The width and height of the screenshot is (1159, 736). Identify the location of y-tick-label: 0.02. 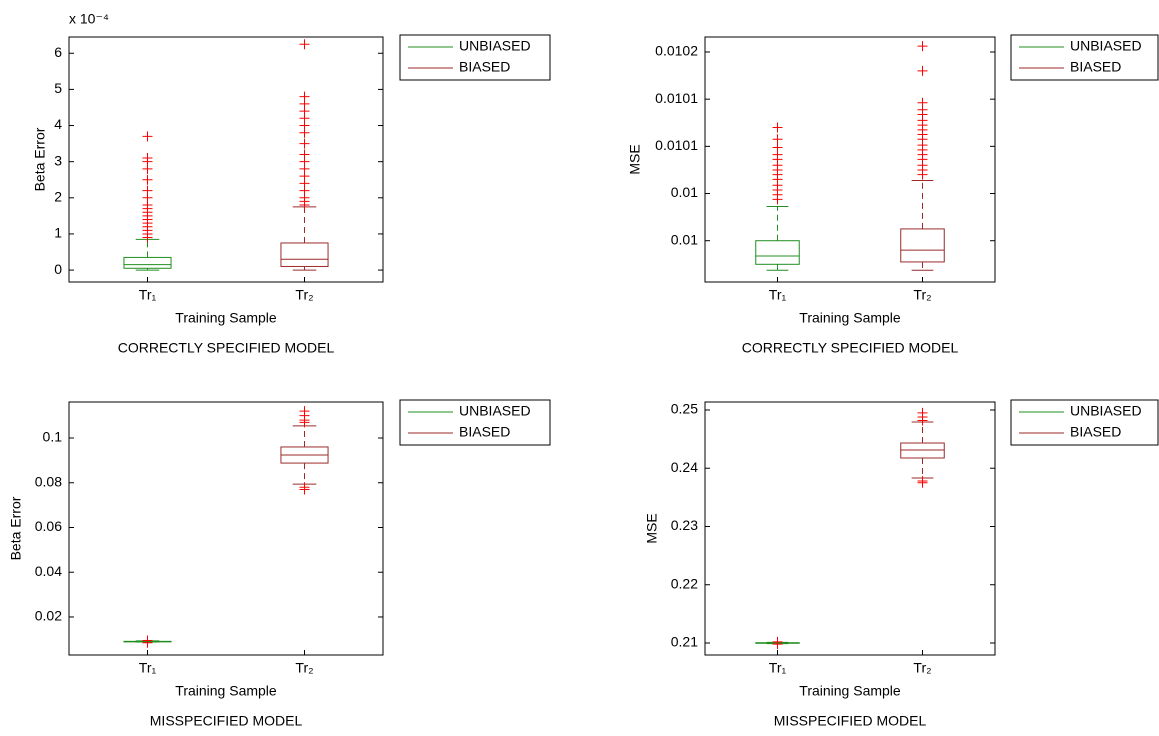
(48, 616).